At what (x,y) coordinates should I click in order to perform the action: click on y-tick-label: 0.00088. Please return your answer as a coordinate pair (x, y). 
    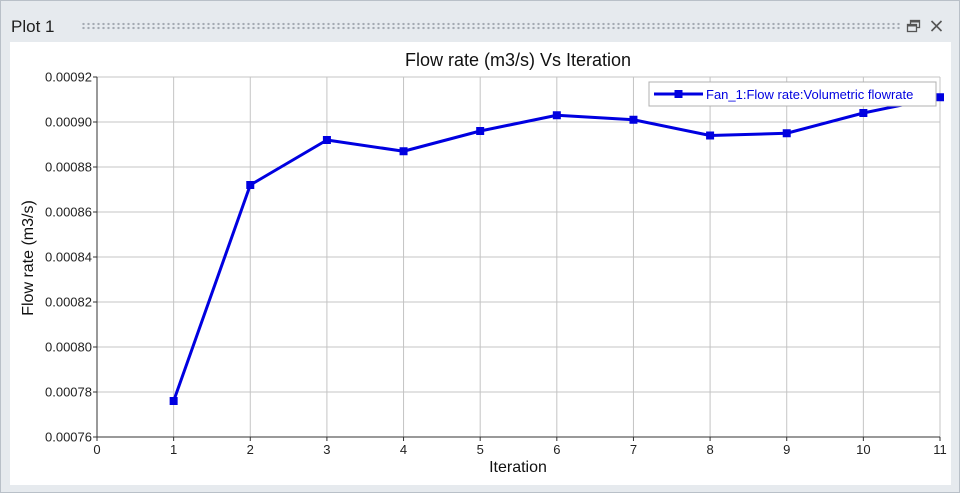
    Looking at the image, I should click on (68, 167).